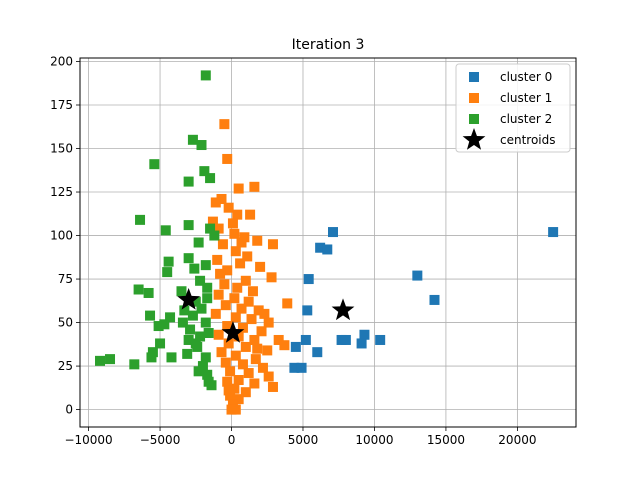 The width and height of the screenshot is (640, 480). What do you see at coordinates (526, 77) in the screenshot?
I see `legend-label: cluster 0` at bounding box center [526, 77].